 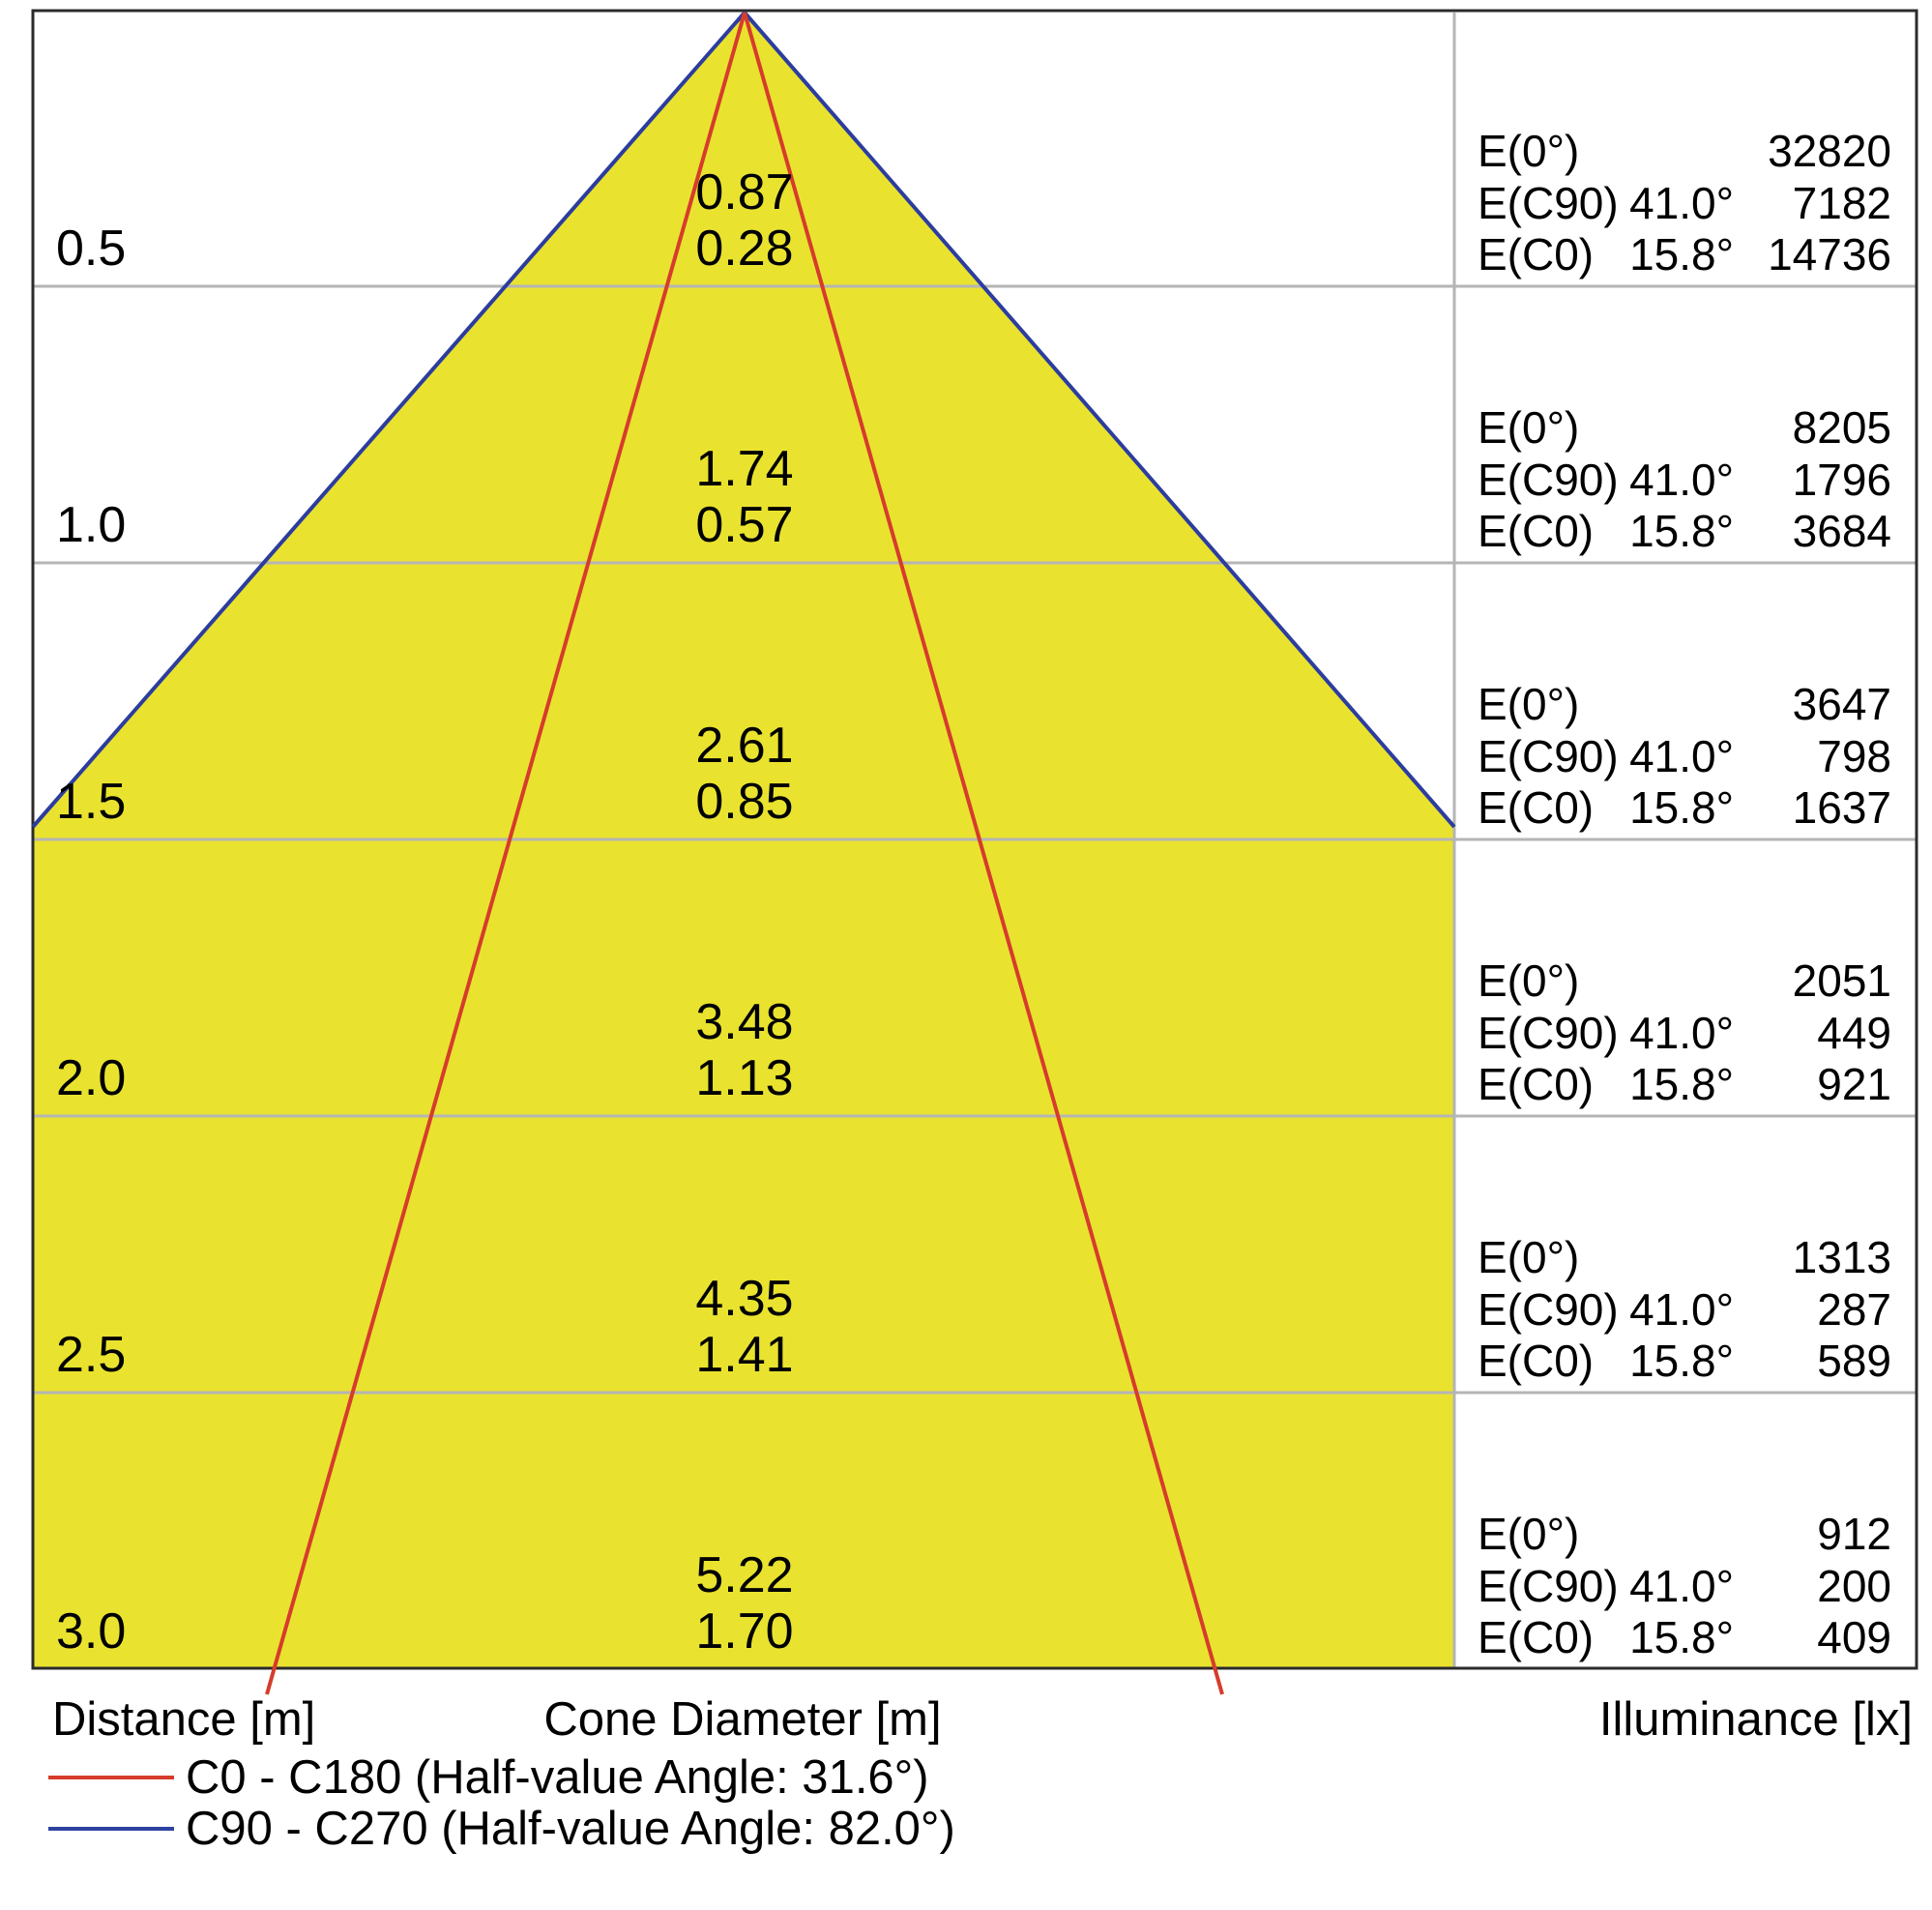 What do you see at coordinates (744, 1575) in the screenshot?
I see `cone-diameter-c90: 5.22` at bounding box center [744, 1575].